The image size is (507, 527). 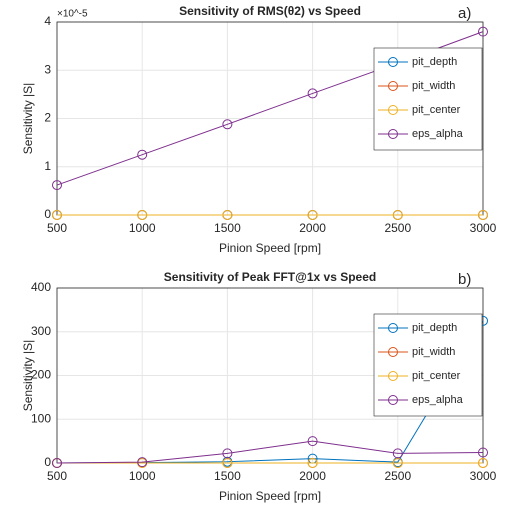 What do you see at coordinates (47, 166) in the screenshot?
I see `y-tick-label: 1` at bounding box center [47, 166].